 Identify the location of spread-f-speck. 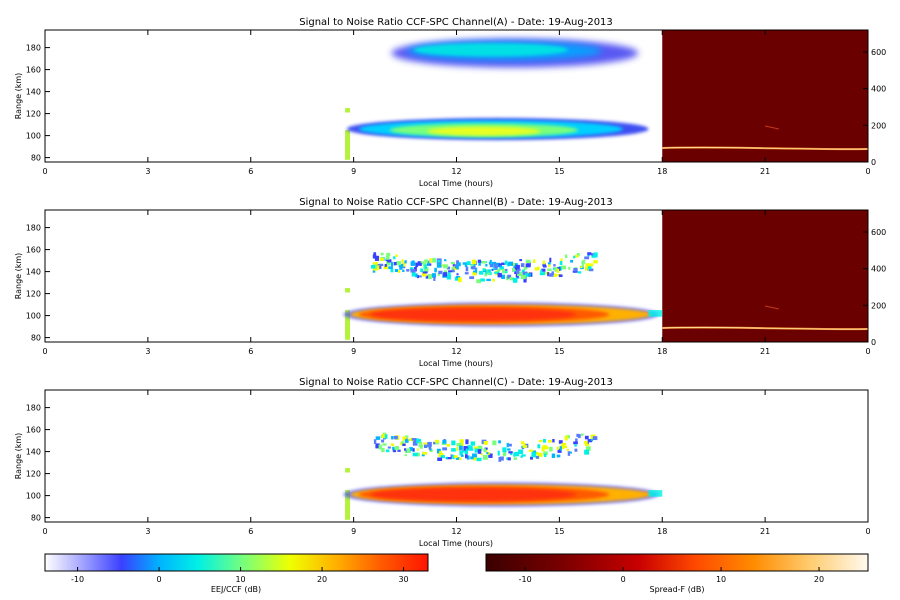
(772, 307).